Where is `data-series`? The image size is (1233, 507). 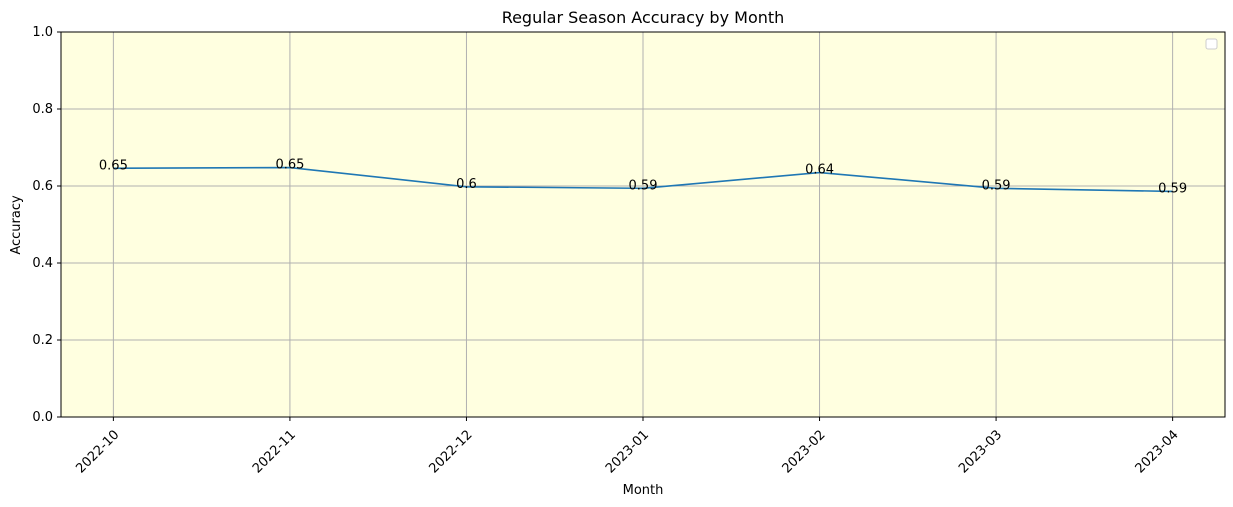 data-series is located at coordinates (643, 179).